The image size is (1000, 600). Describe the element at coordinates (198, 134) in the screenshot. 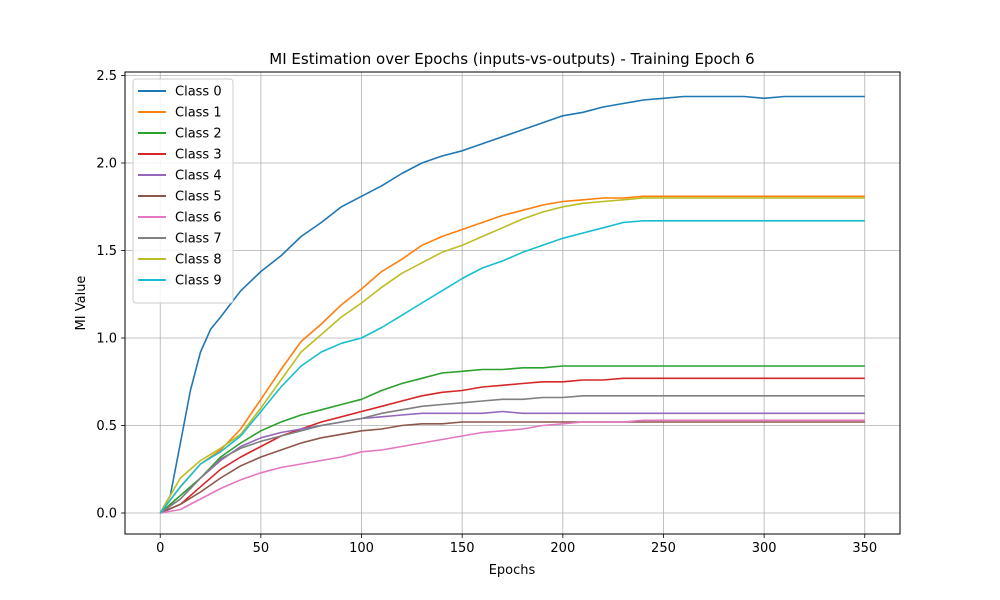

I see `legend-label: Class 2` at that location.